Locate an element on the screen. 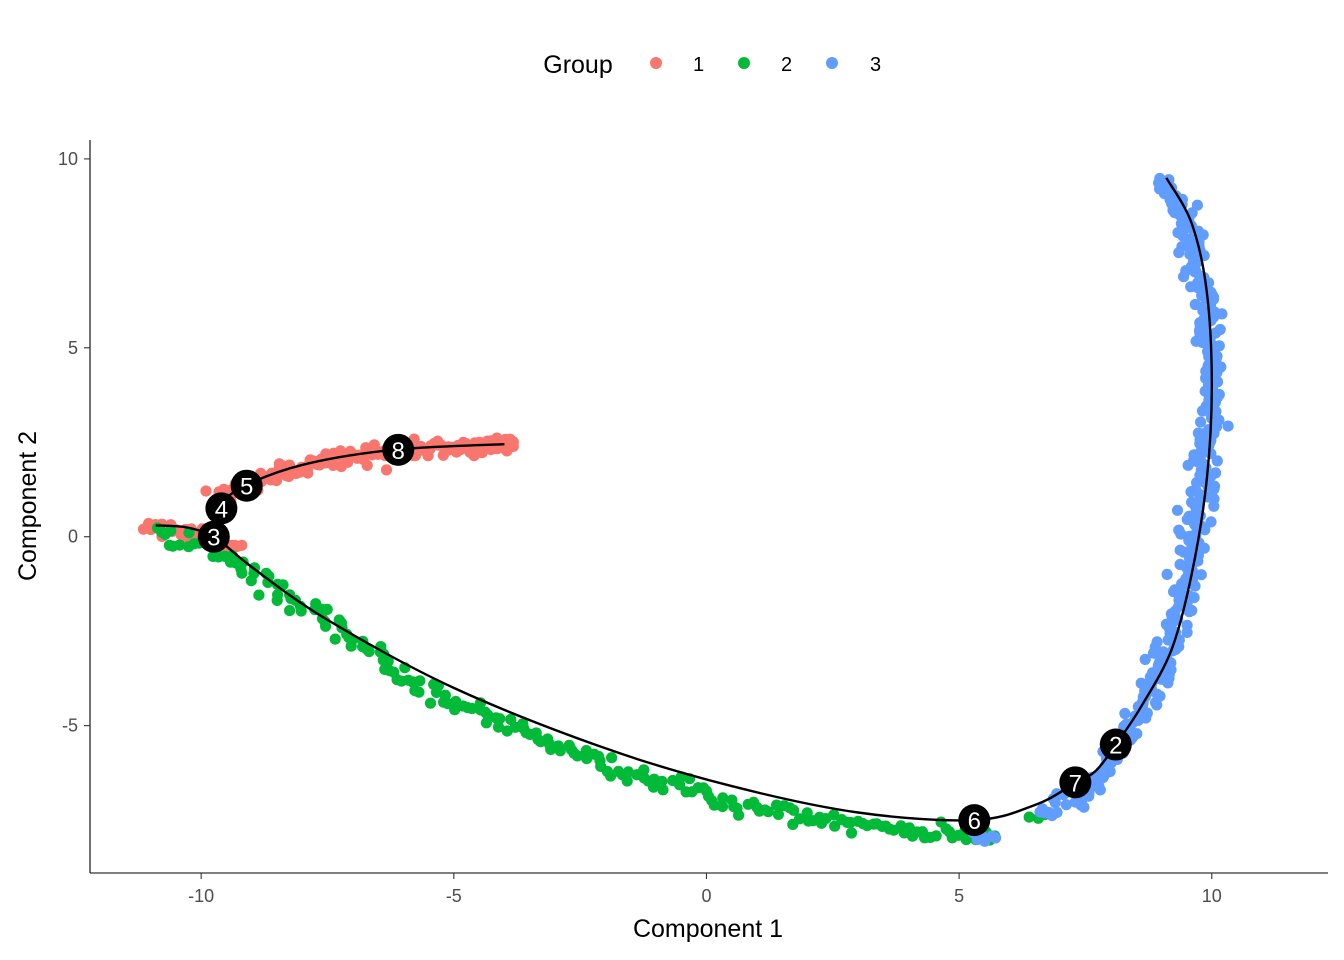  legend-entry-3: 3 is located at coordinates (853, 65).